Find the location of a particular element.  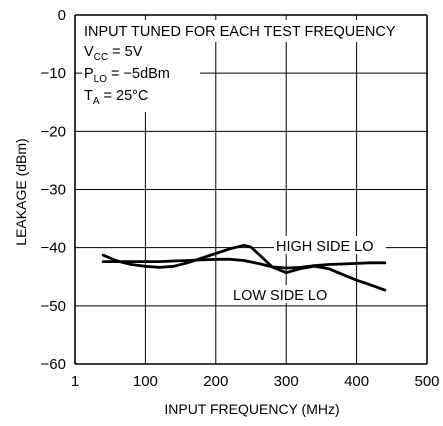

y-tick-label: −50 is located at coordinates (53, 306).